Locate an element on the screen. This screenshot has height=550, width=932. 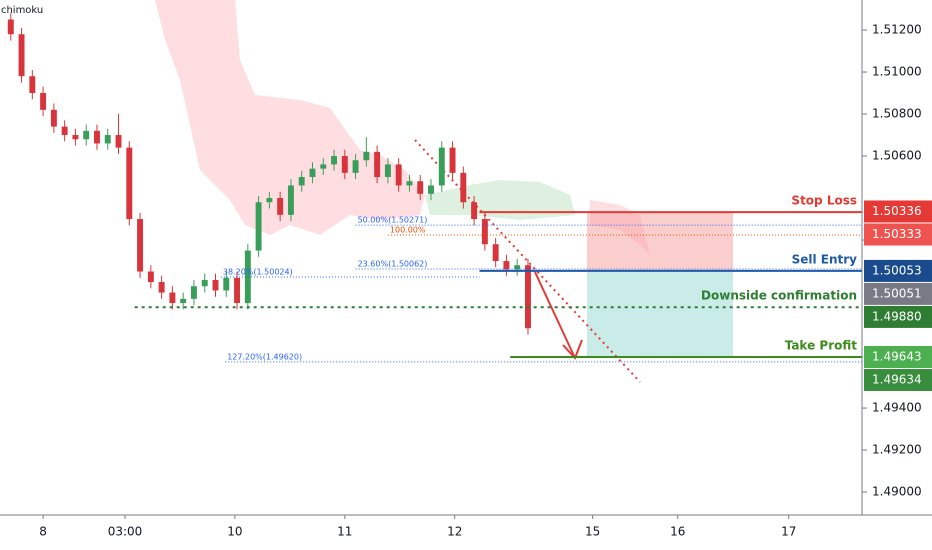
price-tag-label: 1.50336 is located at coordinates (897, 211).